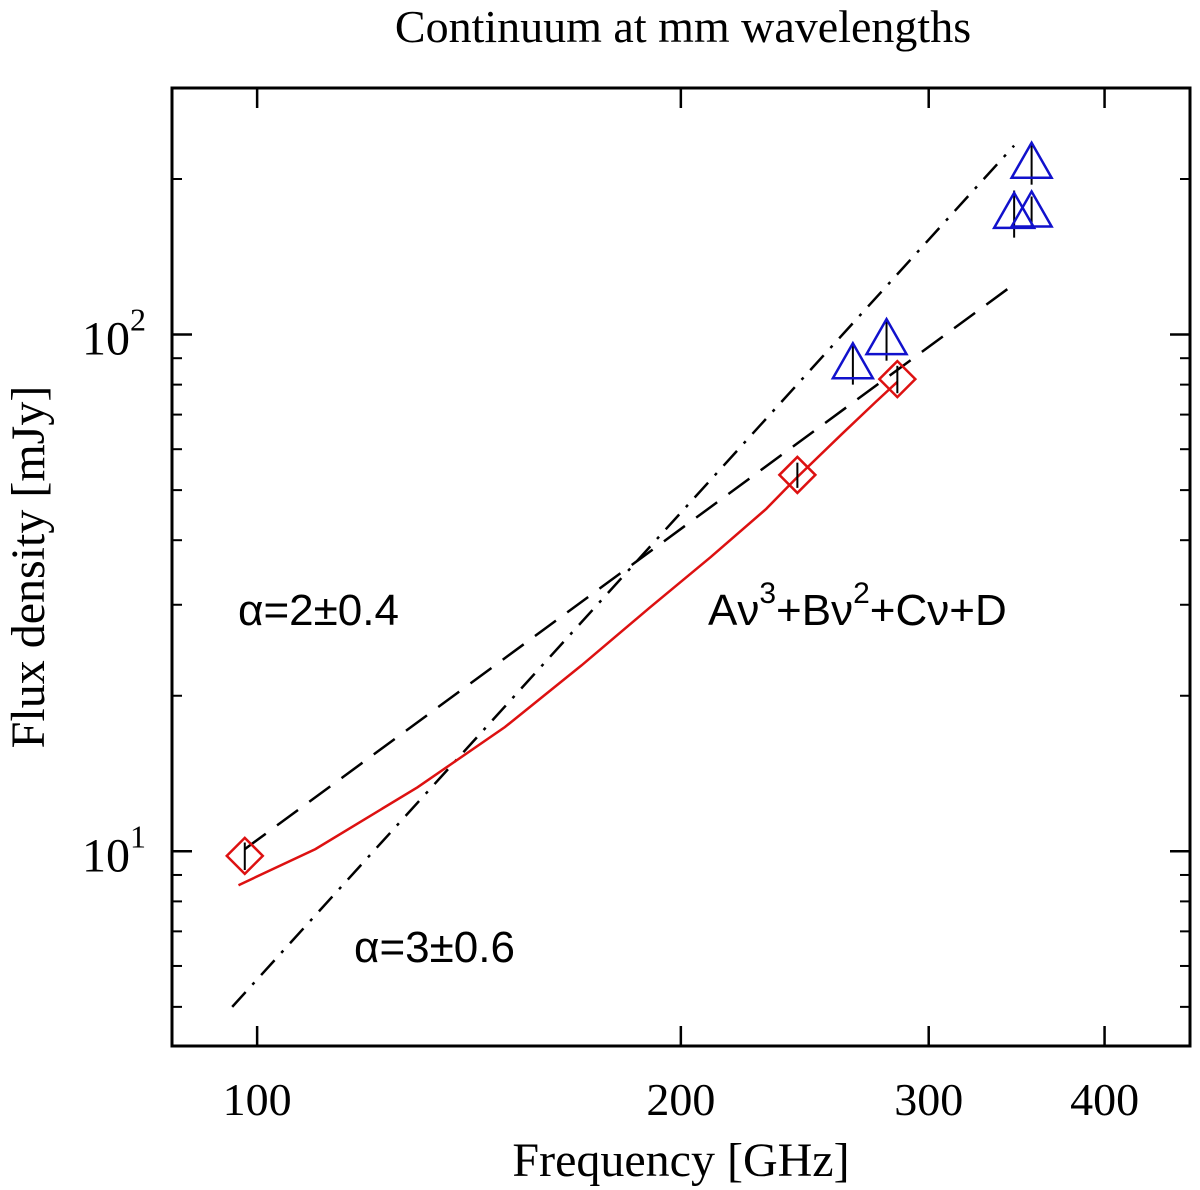 The height and width of the screenshot is (1190, 1200). What do you see at coordinates (680, 1099) in the screenshot?
I see `x-tick-label: 200` at bounding box center [680, 1099].